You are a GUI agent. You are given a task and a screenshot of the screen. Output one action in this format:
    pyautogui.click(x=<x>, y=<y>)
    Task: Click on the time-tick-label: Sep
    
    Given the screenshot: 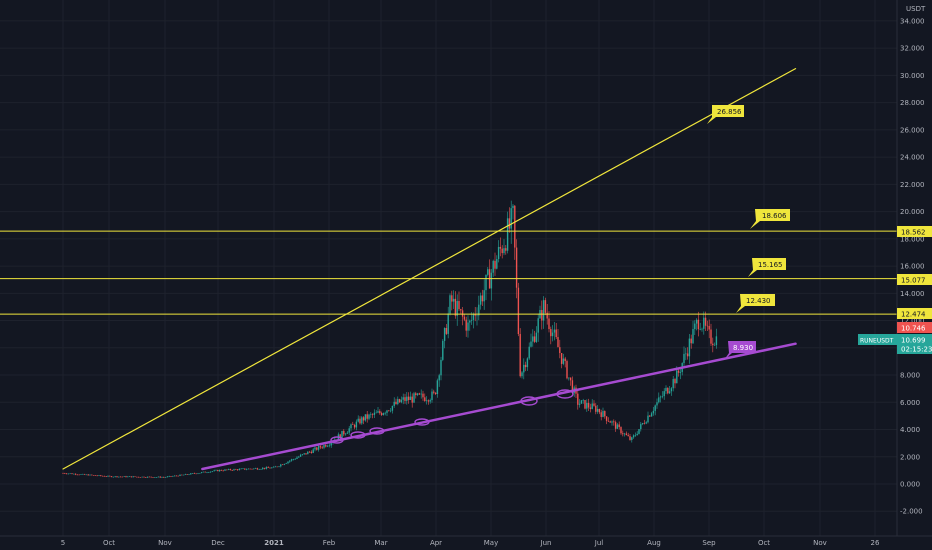 What is the action you would take?
    pyautogui.click(x=709, y=543)
    